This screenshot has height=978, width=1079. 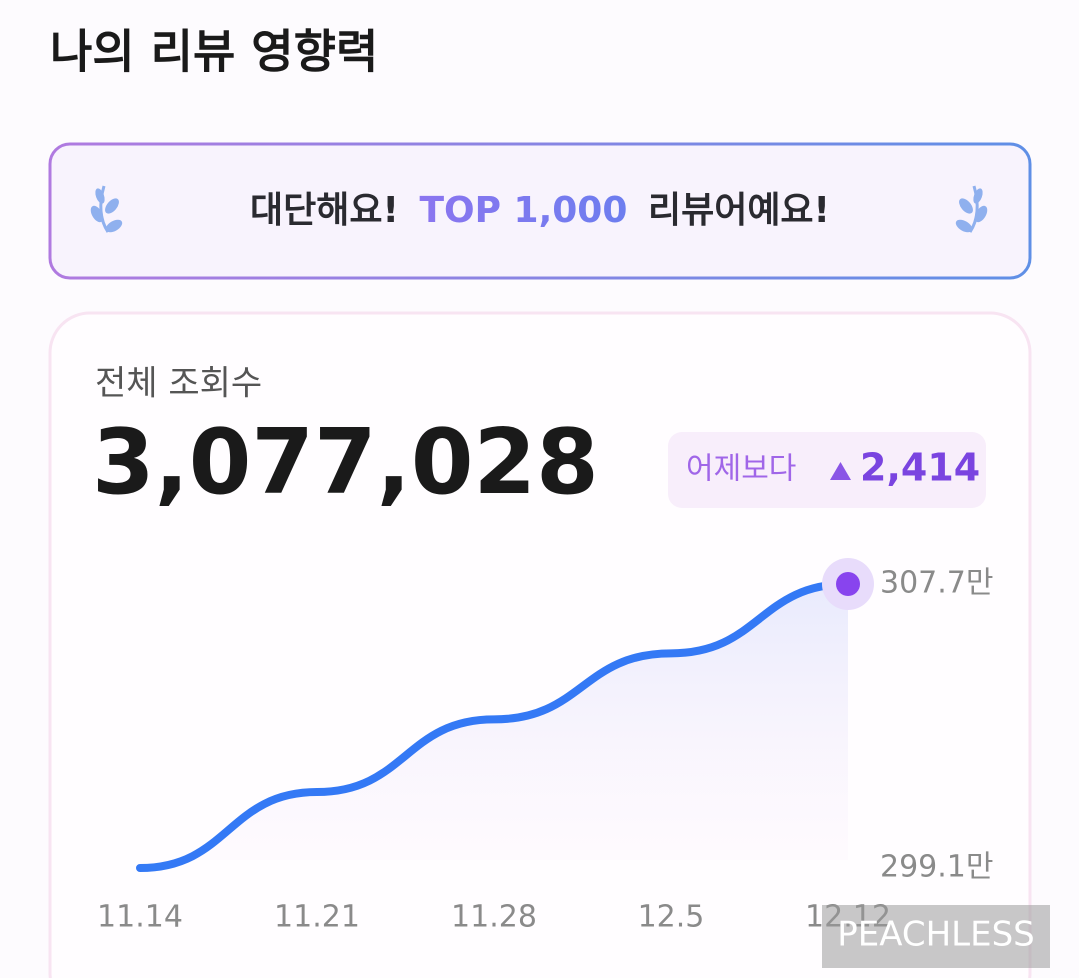 I want to click on banner, so click(x=540, y=211).